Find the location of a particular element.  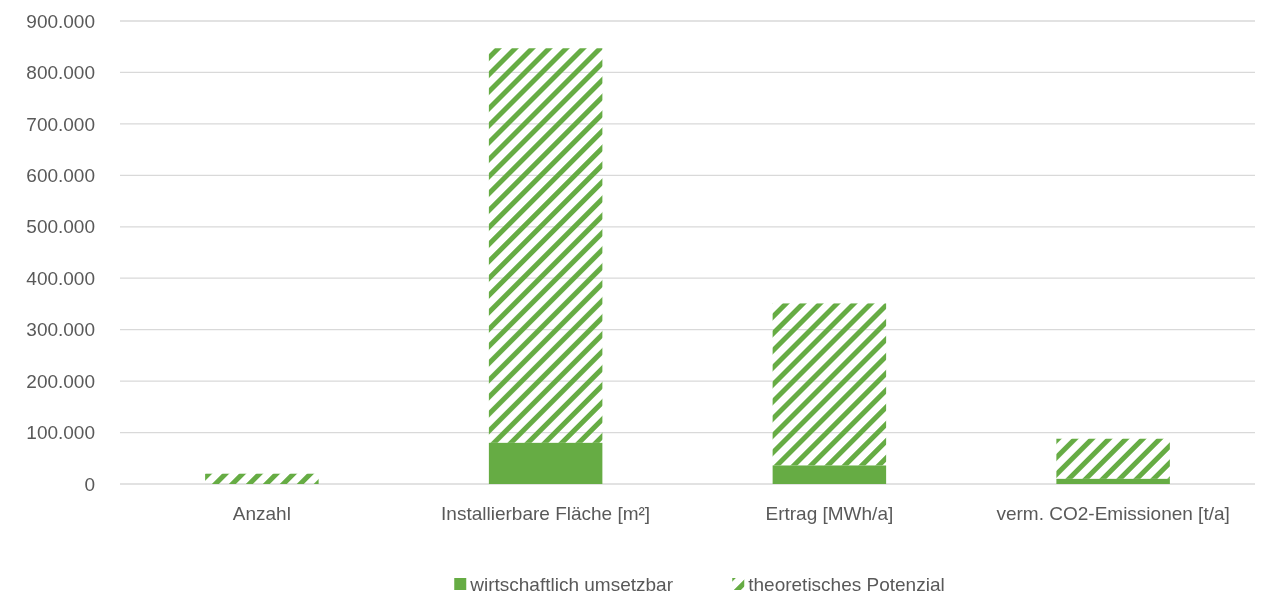

x-tick-label: Installierbare Fläche [m²] is located at coordinates (546, 513).